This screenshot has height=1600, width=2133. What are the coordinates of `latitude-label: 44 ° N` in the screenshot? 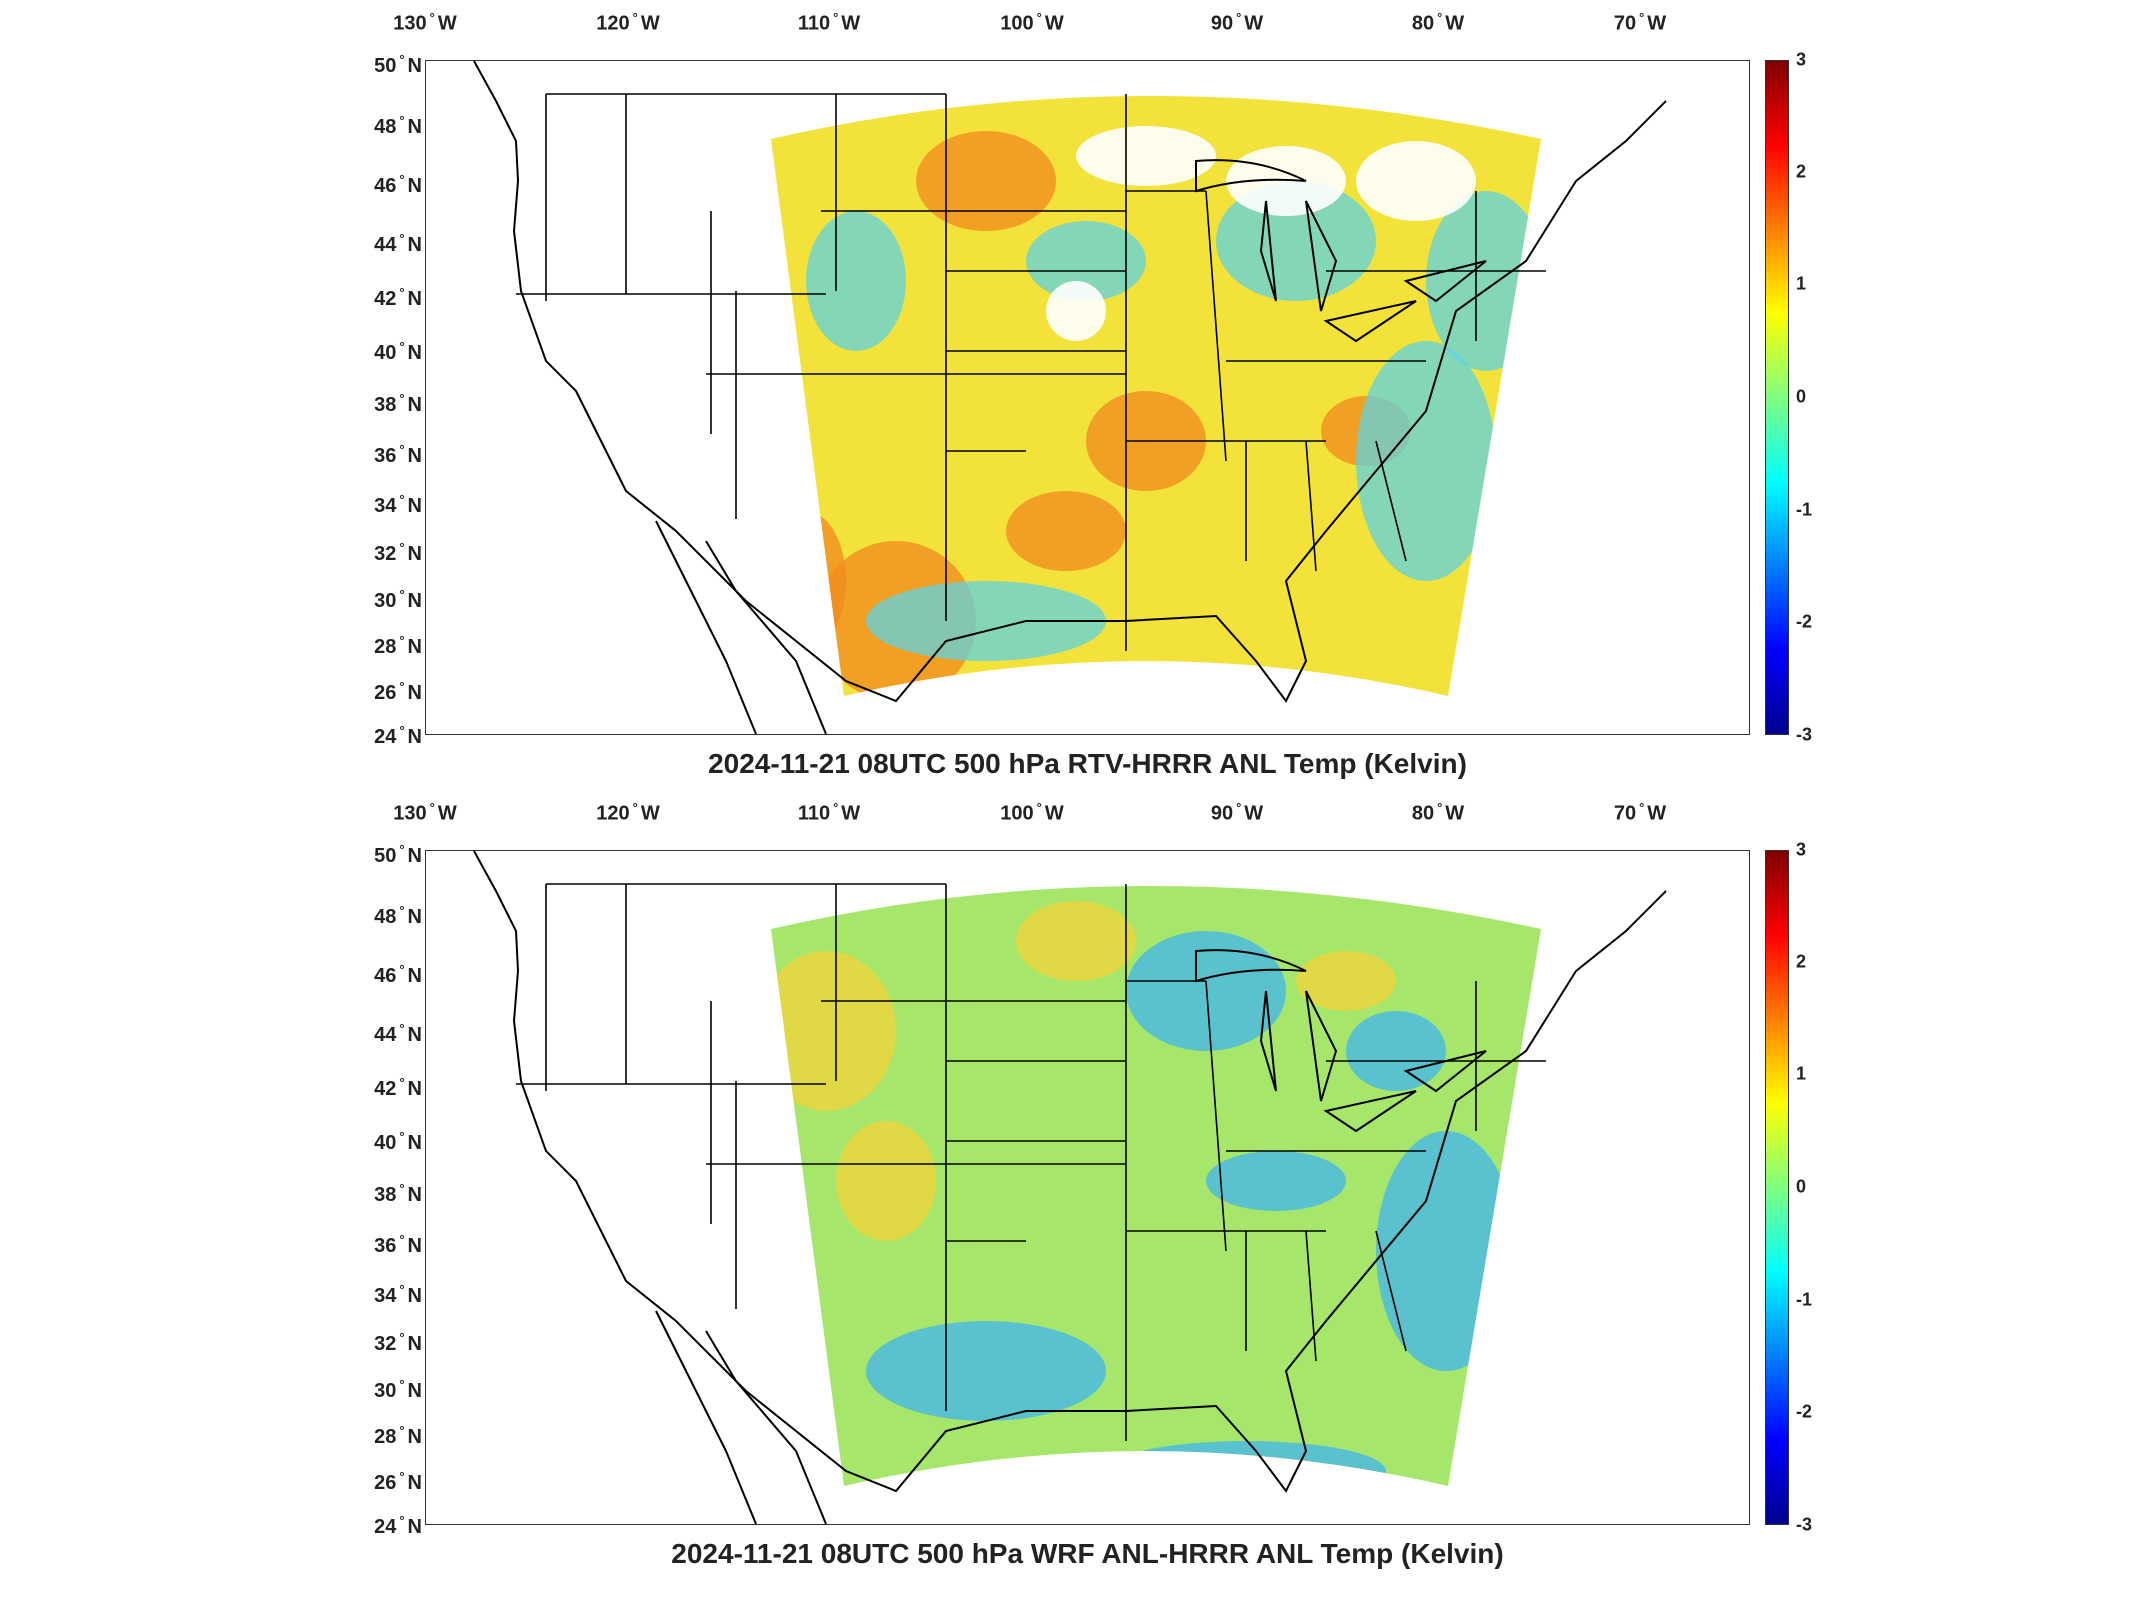 It's located at (398, 1033).